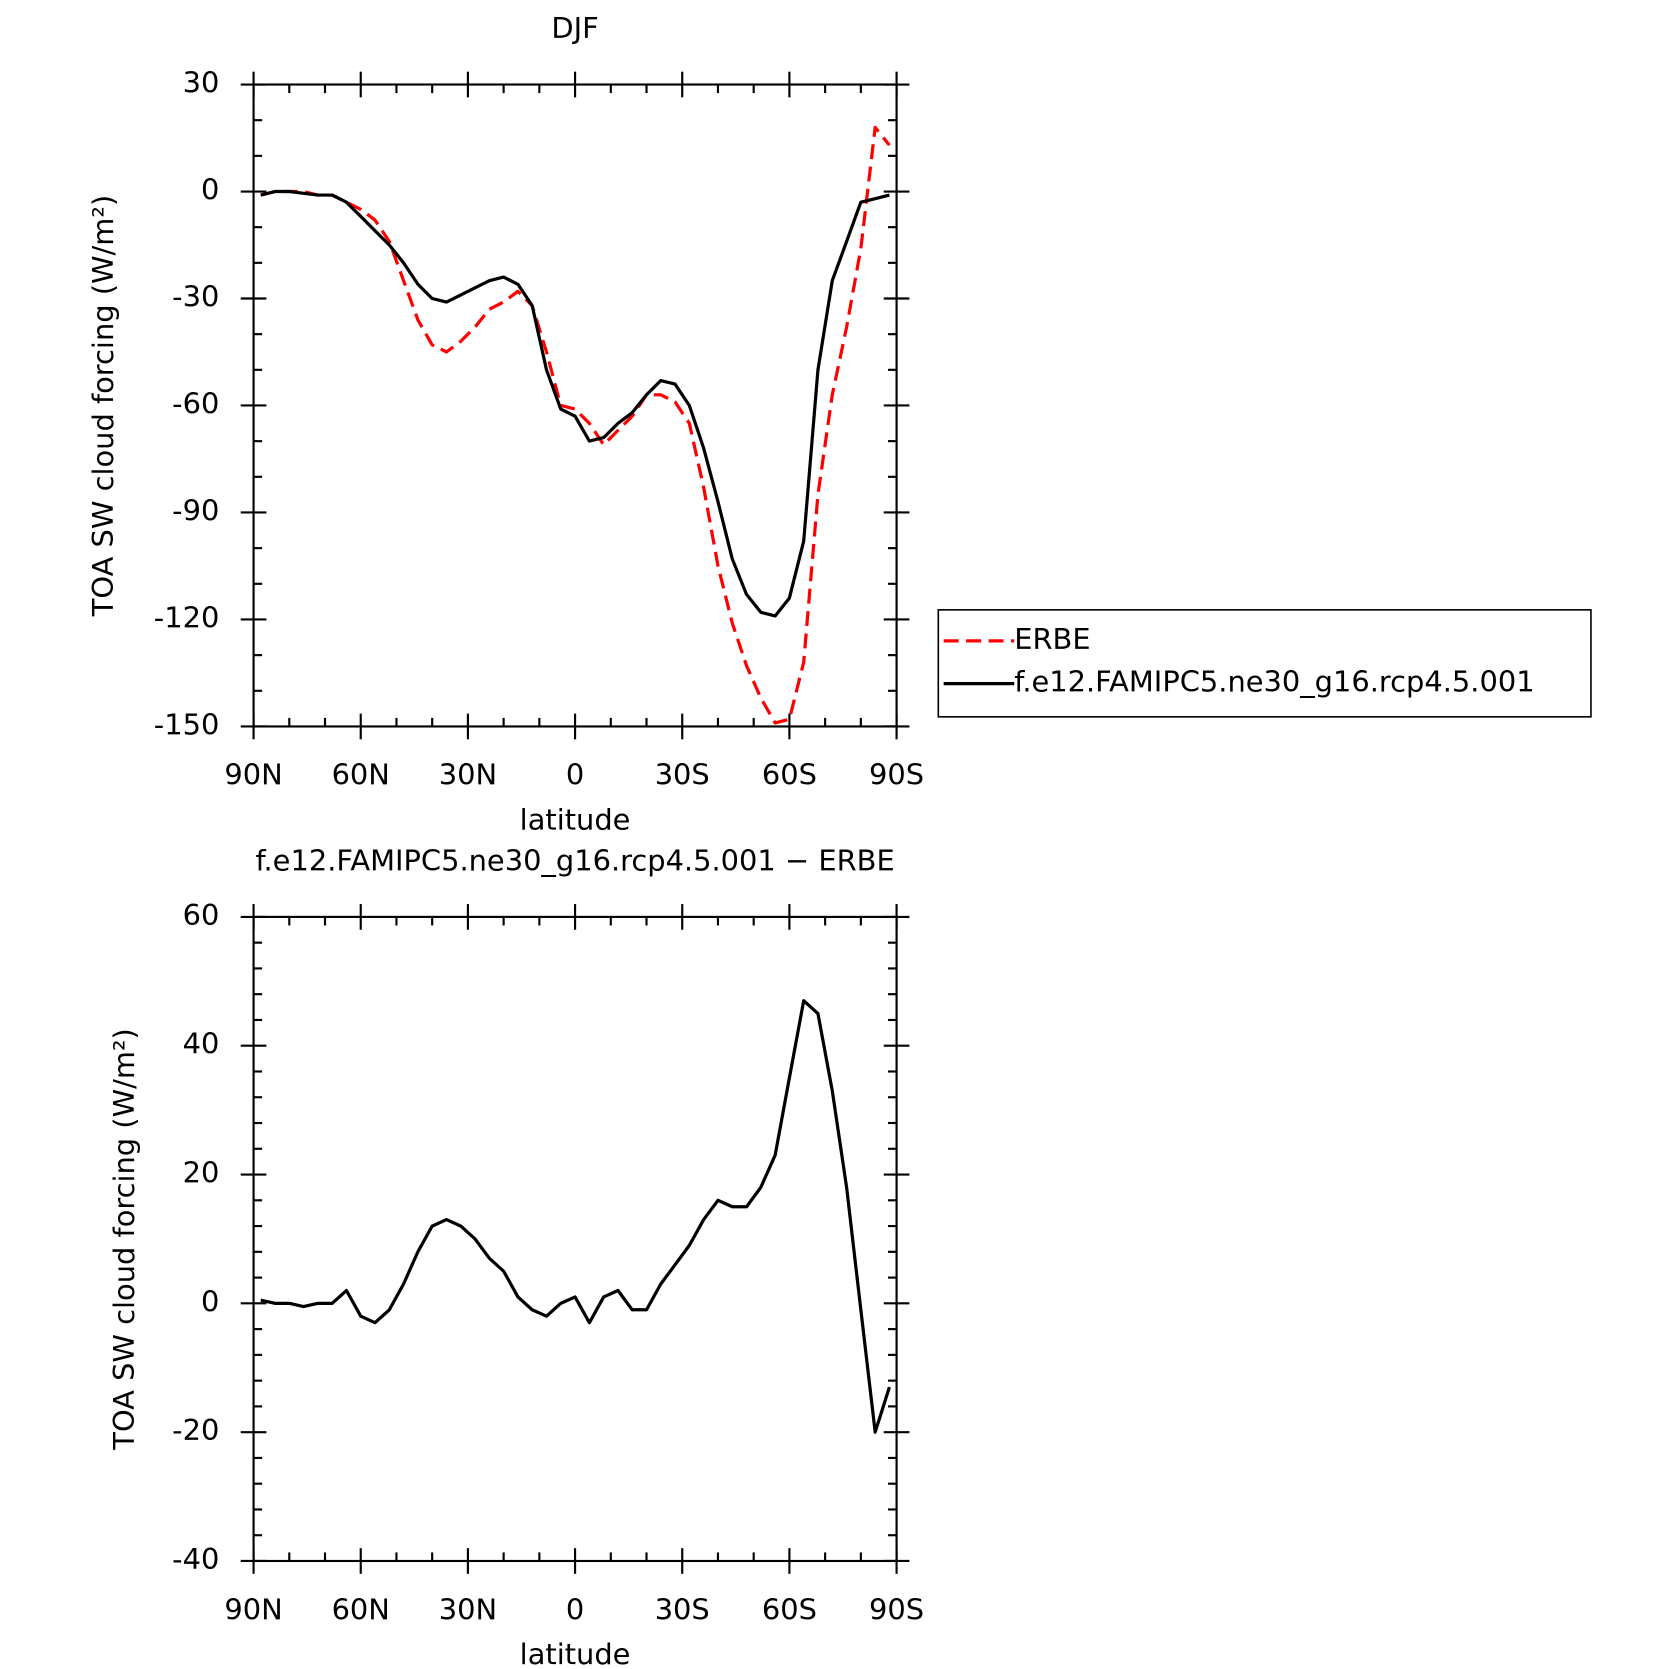  I want to click on y-tick-label: -20, so click(195, 1430).